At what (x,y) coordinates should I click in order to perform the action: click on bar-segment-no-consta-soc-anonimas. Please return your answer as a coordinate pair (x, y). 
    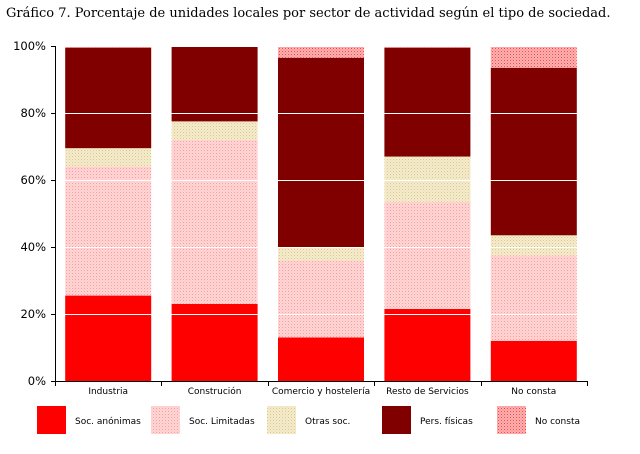
    Looking at the image, I should click on (533, 360).